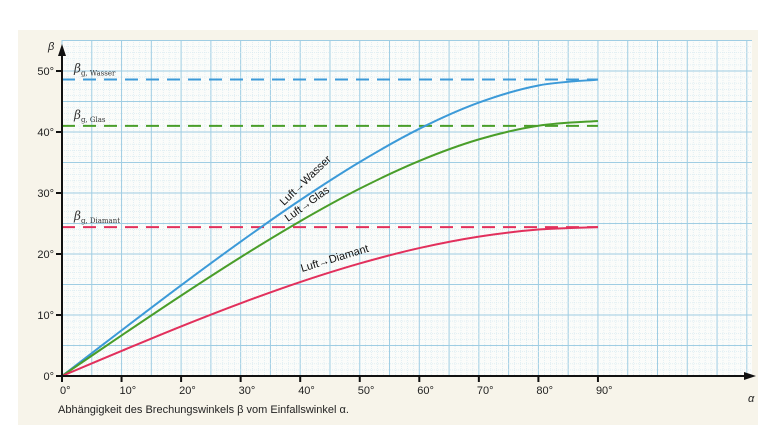 Image resolution: width=768 pixels, height=443 pixels. I want to click on y-tick-label: 0°, so click(48, 377).